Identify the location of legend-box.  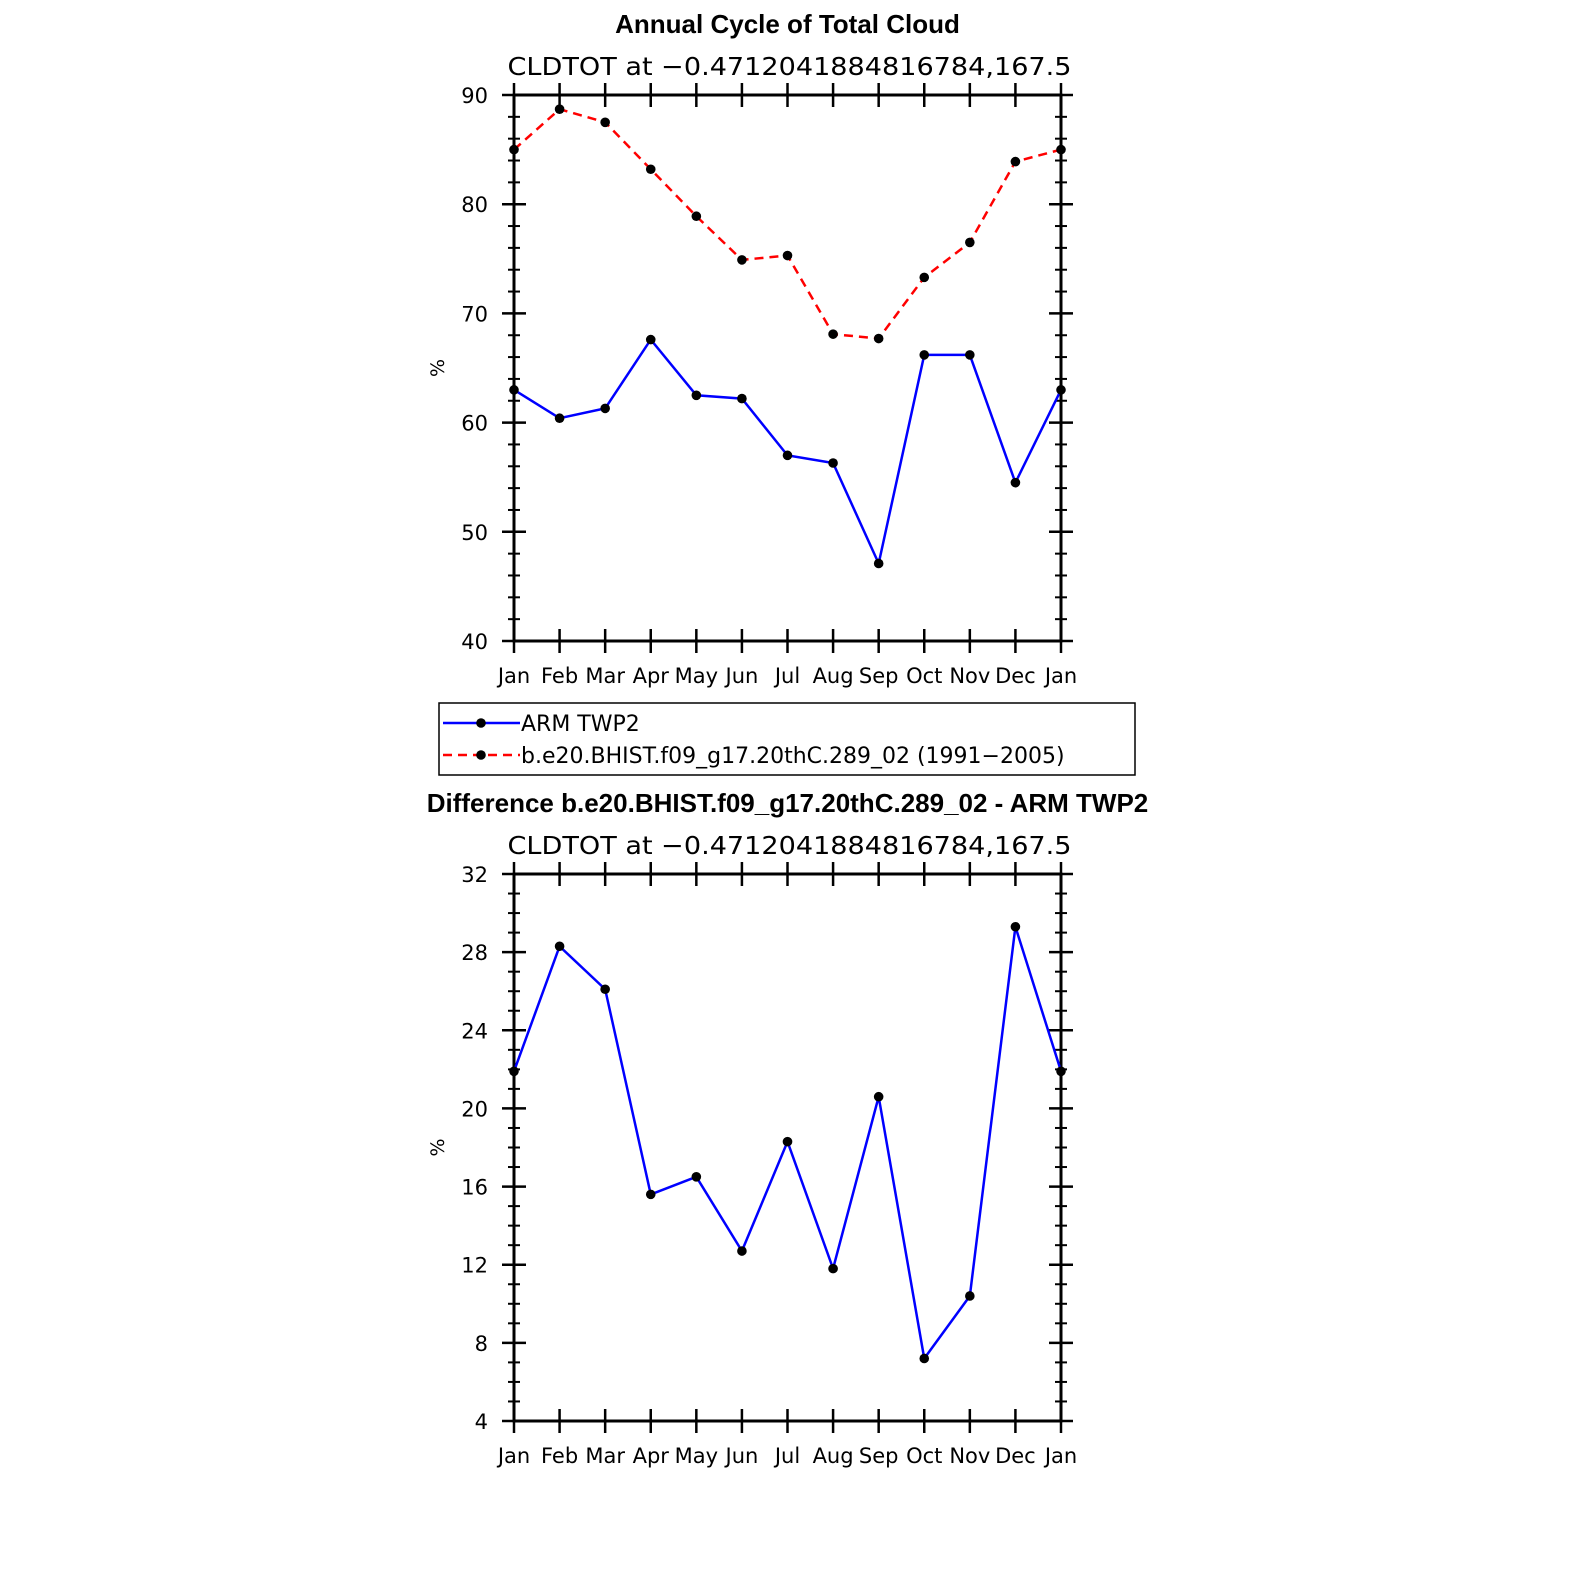
(787, 739).